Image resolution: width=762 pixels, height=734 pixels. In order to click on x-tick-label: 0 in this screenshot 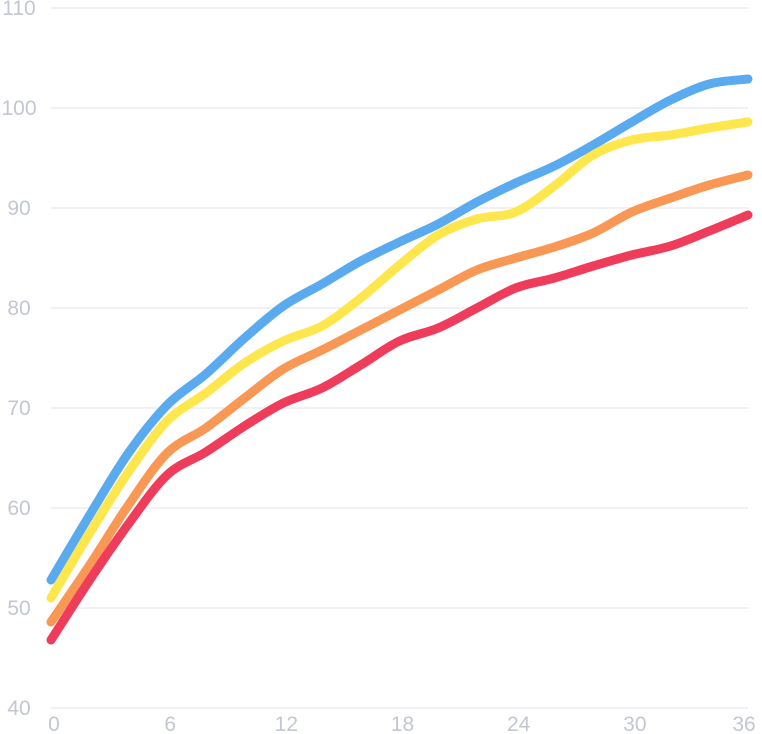, I will do `click(54, 723)`.